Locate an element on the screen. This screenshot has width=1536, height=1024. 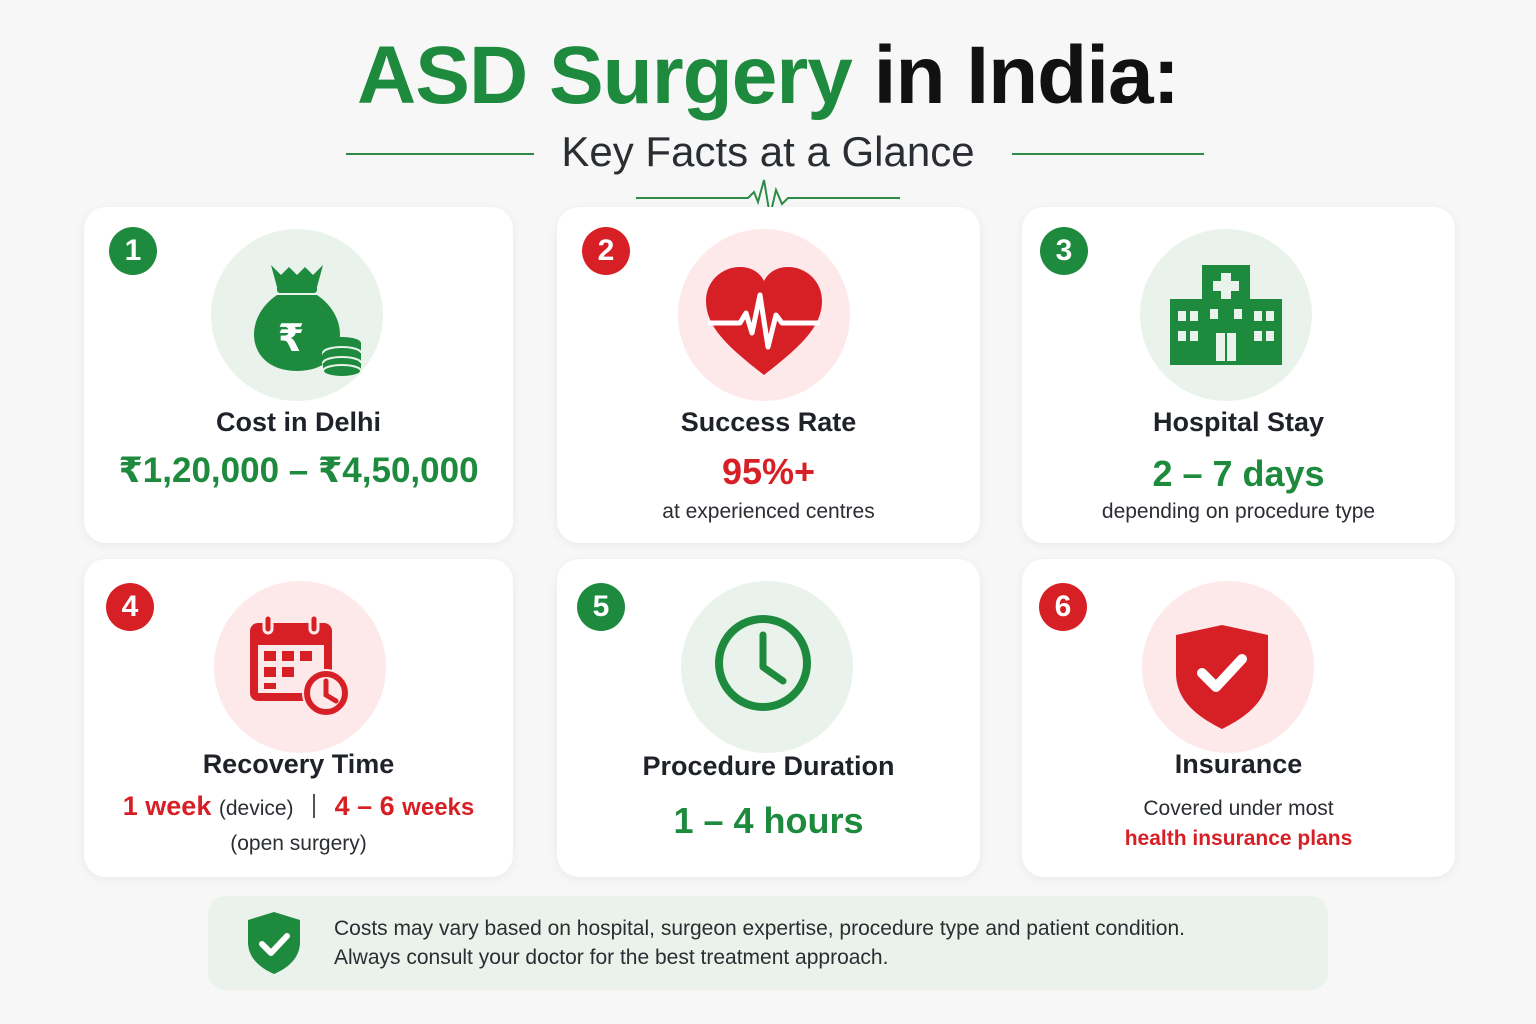
card-value: 1 – 4 hours is located at coordinates (768, 820).